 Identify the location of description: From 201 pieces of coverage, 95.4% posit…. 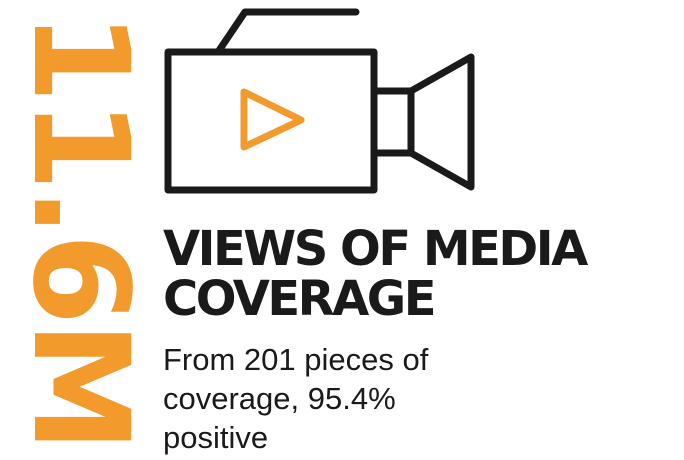
(296, 398).